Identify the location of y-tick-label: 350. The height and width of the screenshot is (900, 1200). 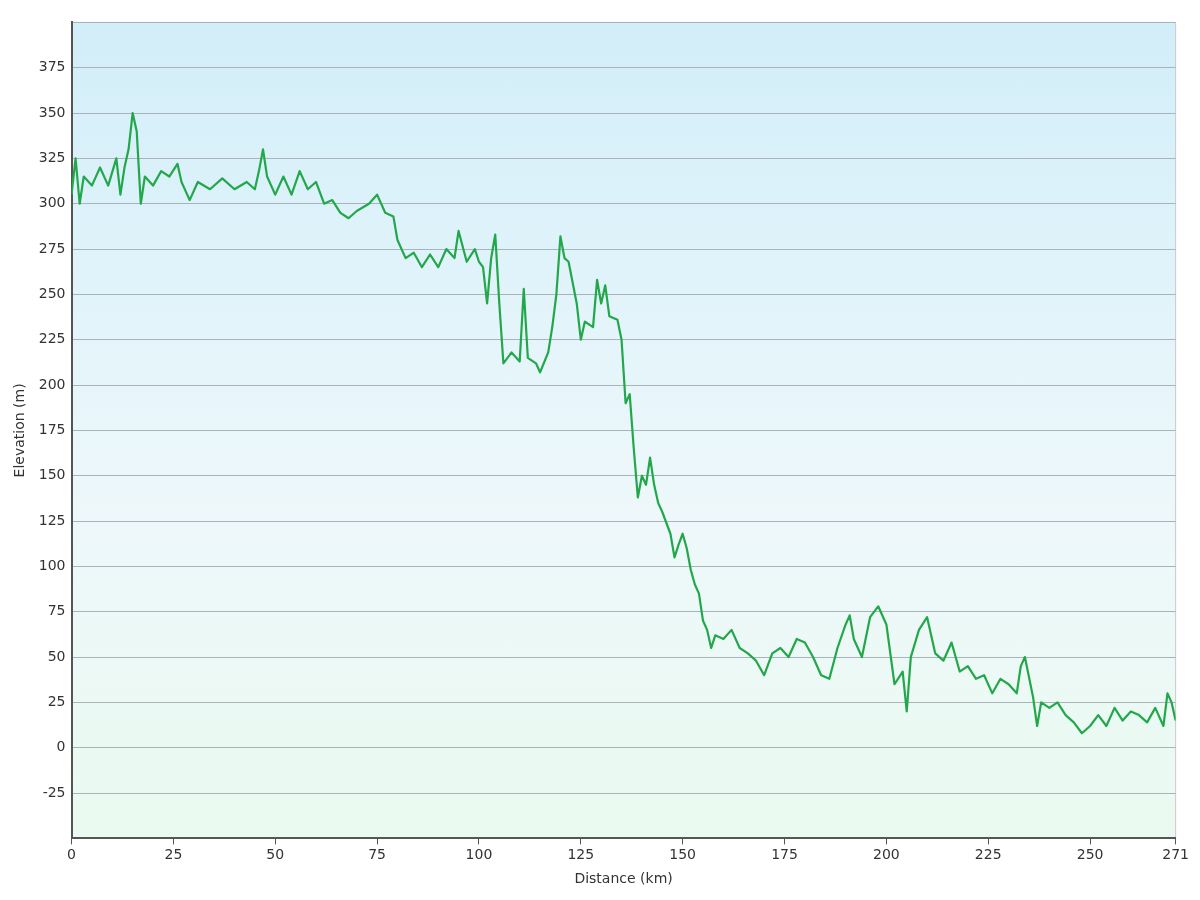
(52, 111).